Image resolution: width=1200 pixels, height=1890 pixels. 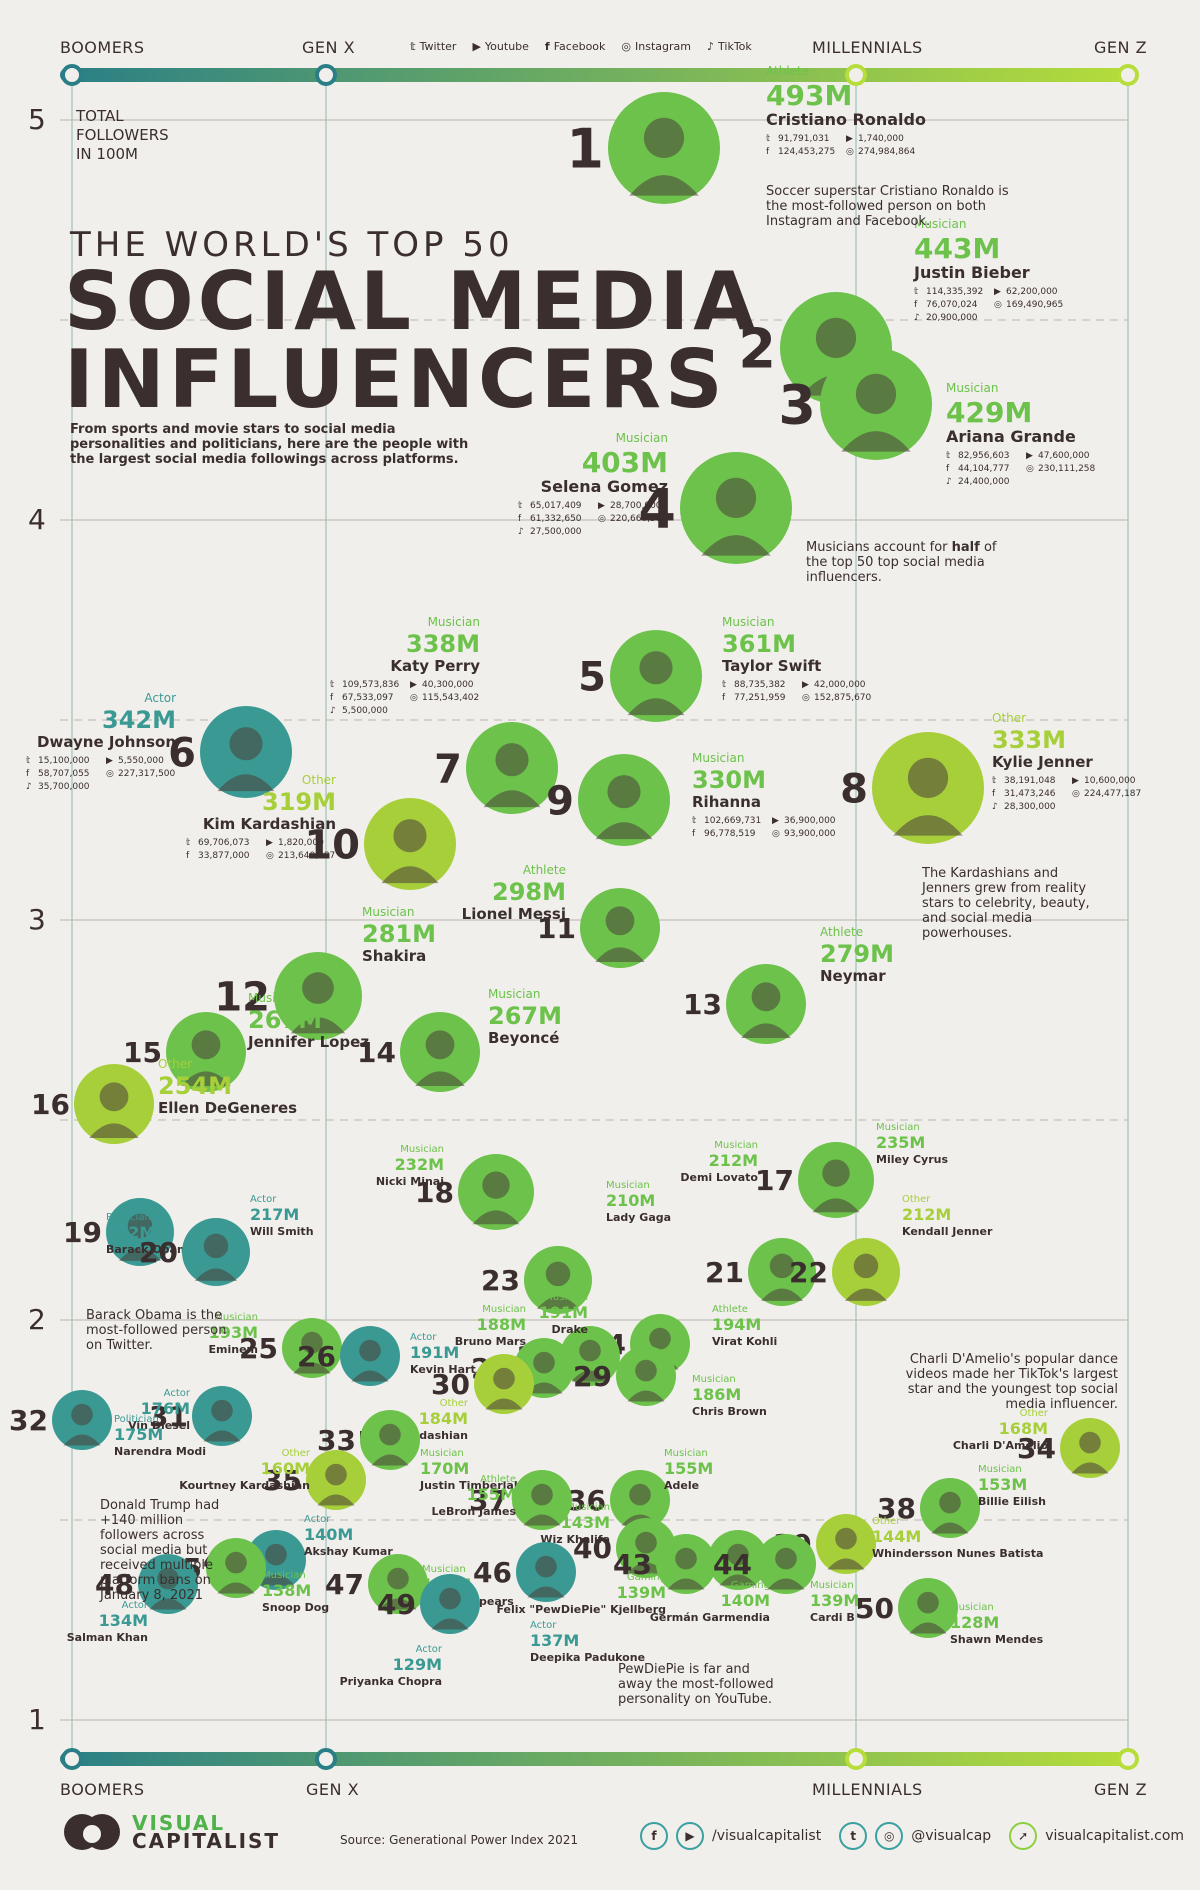 What do you see at coordinates (410, 1181) in the screenshot?
I see `influencer-name-label: Nicki Minaj` at bounding box center [410, 1181].